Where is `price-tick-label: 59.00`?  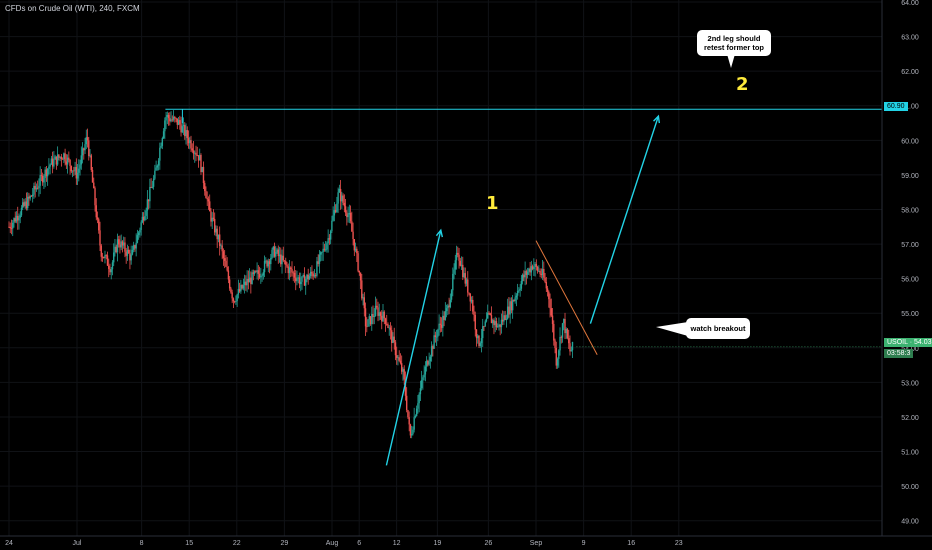 price-tick-label: 59.00 is located at coordinates (910, 176).